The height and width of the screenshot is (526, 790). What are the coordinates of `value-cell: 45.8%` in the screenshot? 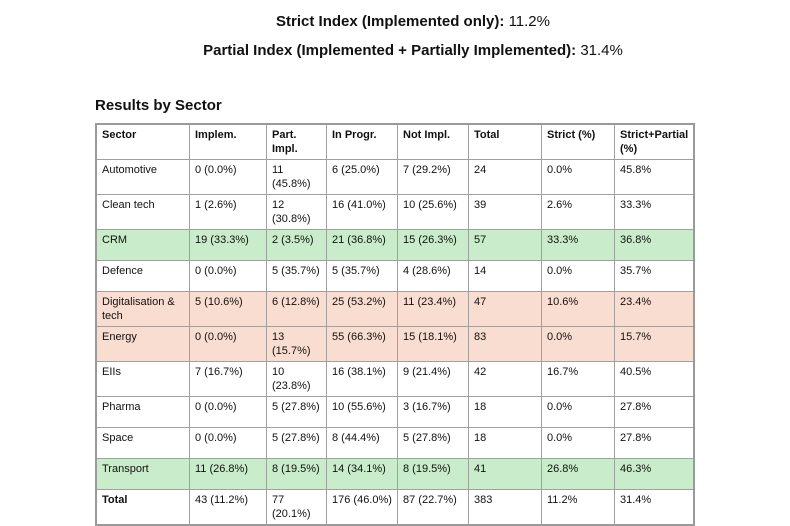 It's located at (654, 177).